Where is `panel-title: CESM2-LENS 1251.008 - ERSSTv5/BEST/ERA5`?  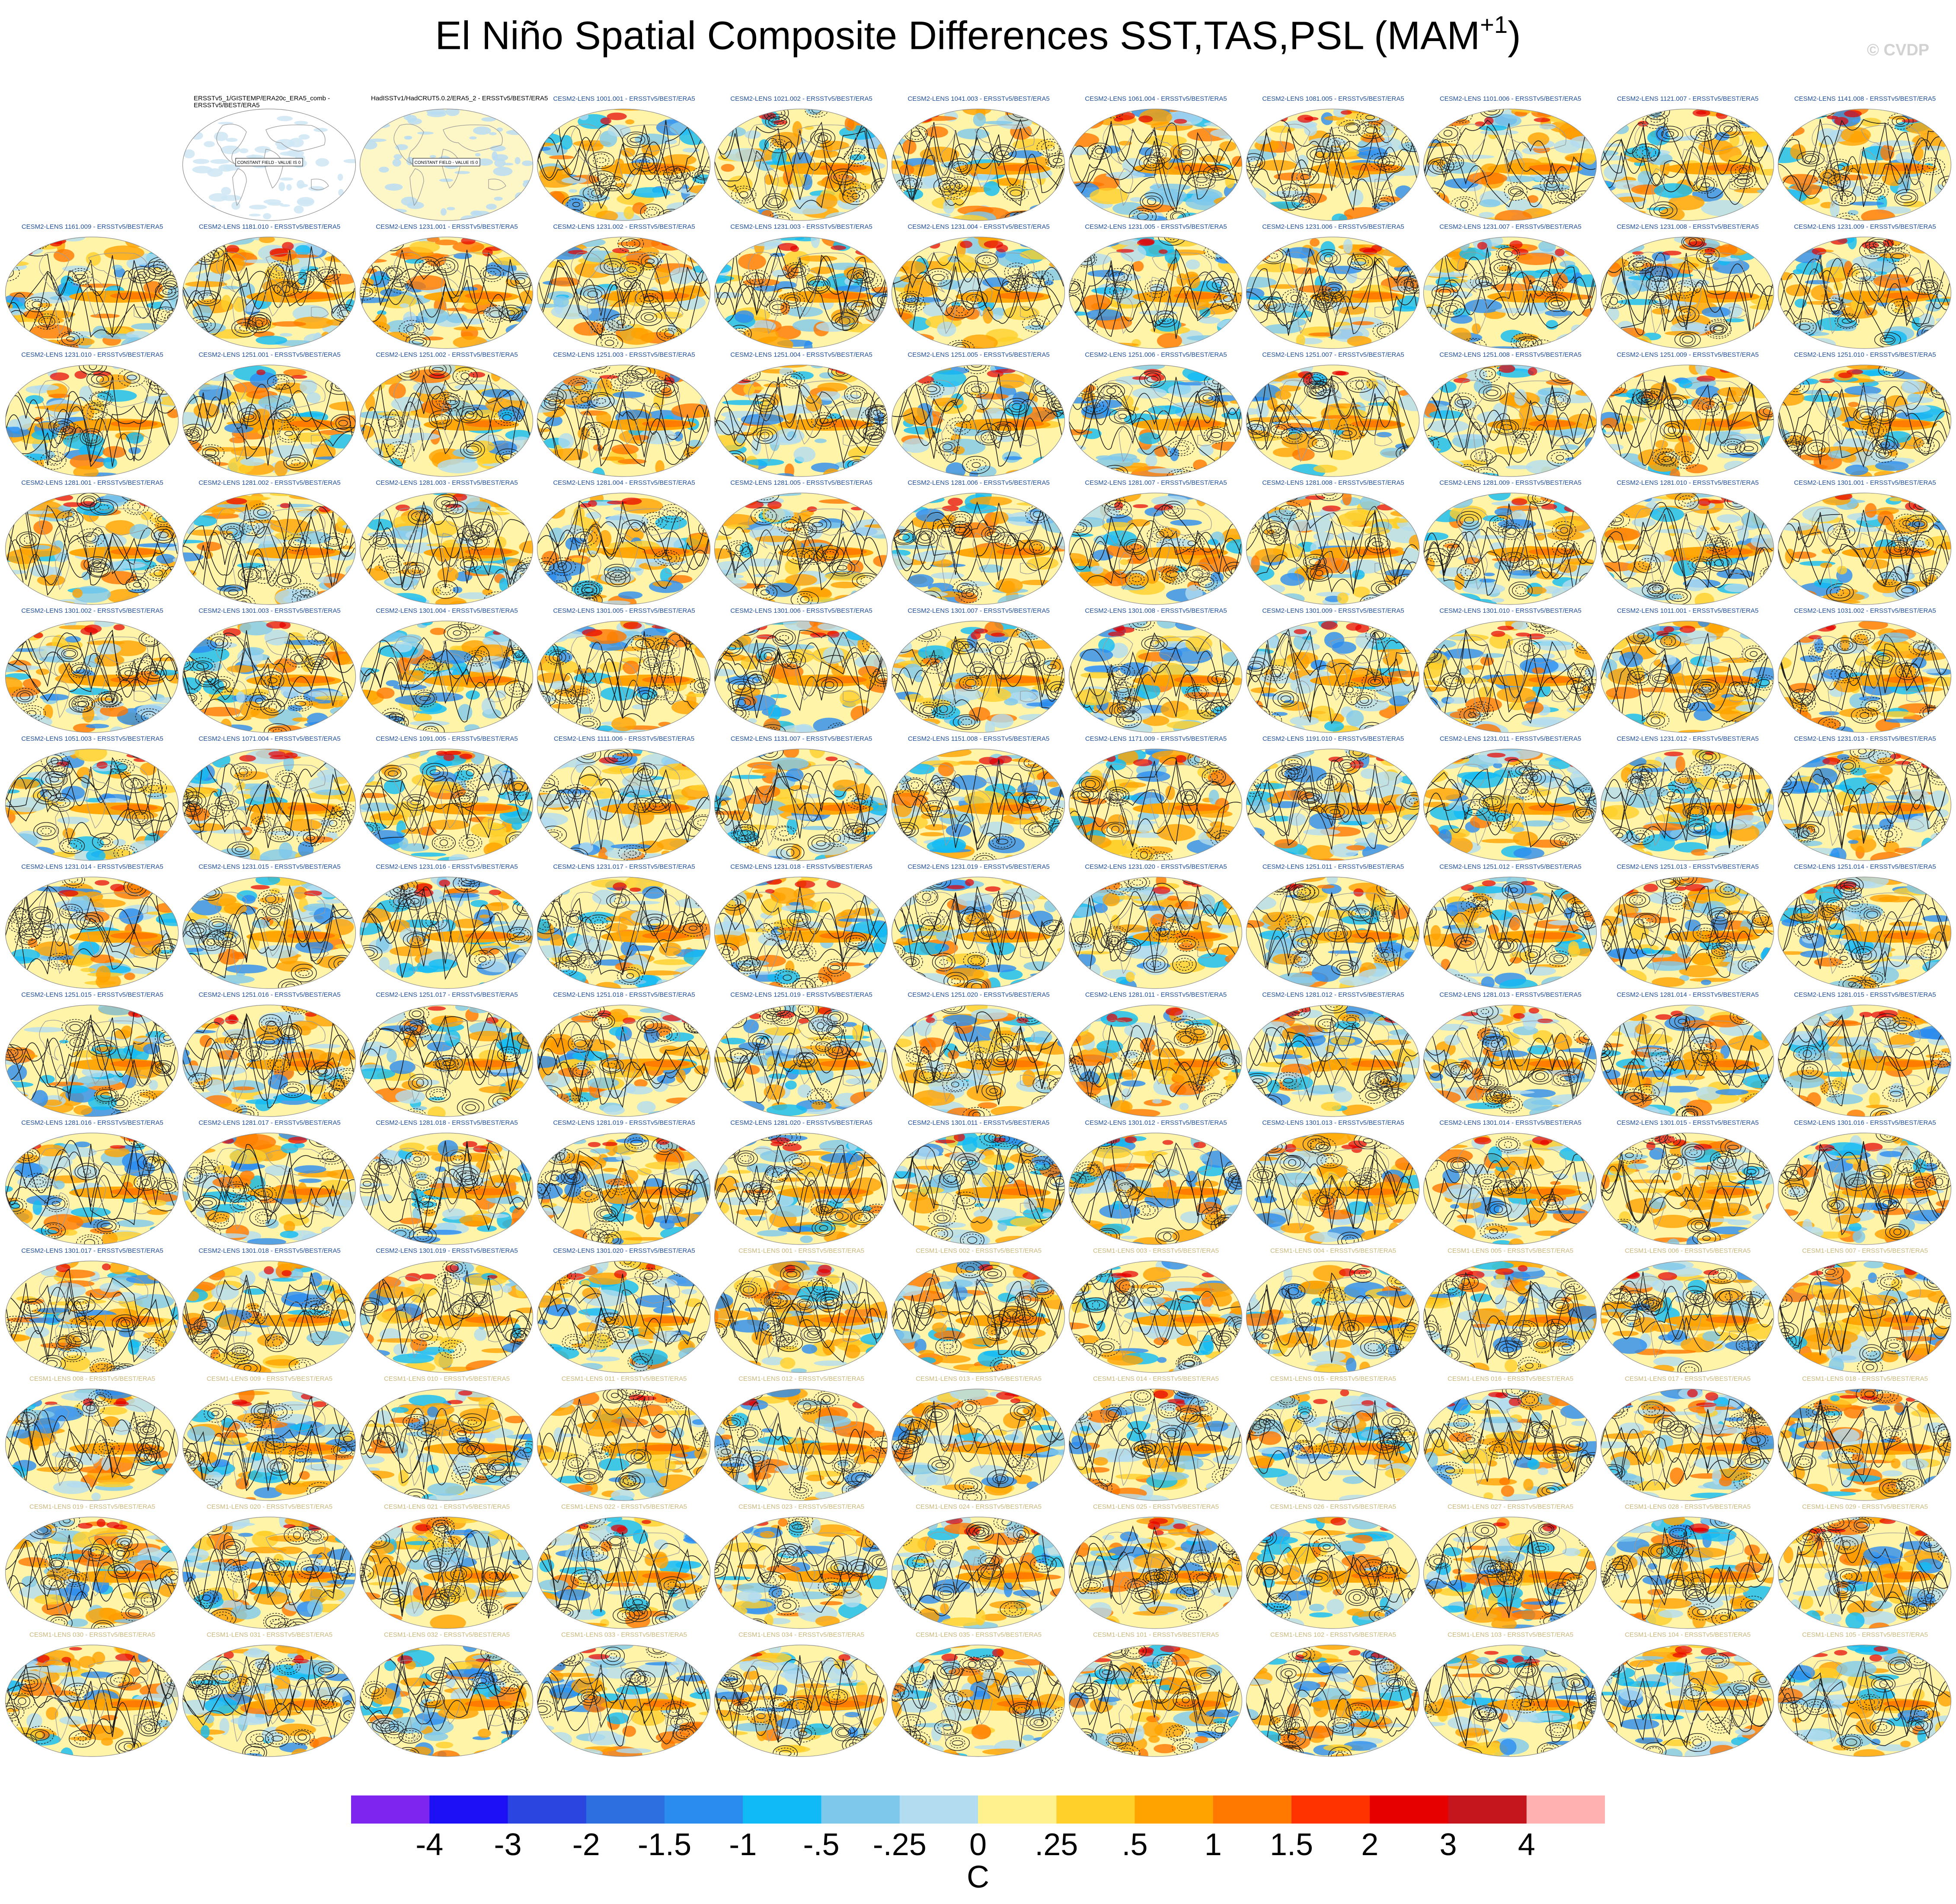 panel-title: CESM2-LENS 1251.008 - ERSSTv5/BEST/ERA5 is located at coordinates (1510, 354).